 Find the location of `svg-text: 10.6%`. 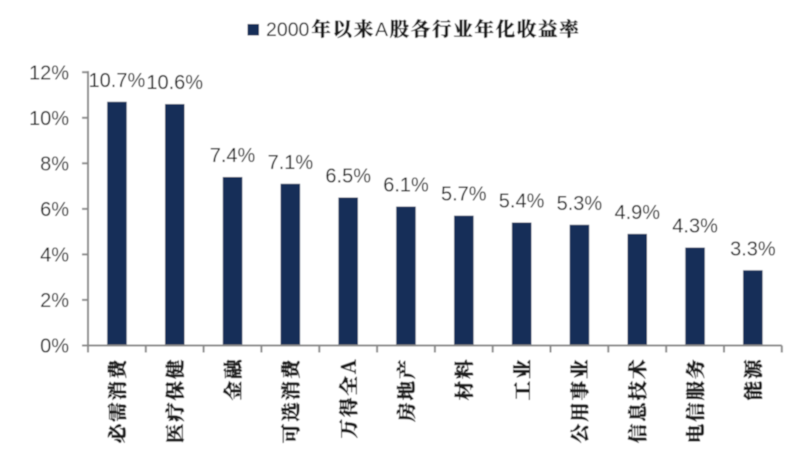

svg-text: 10.6% is located at coordinates (174, 83).